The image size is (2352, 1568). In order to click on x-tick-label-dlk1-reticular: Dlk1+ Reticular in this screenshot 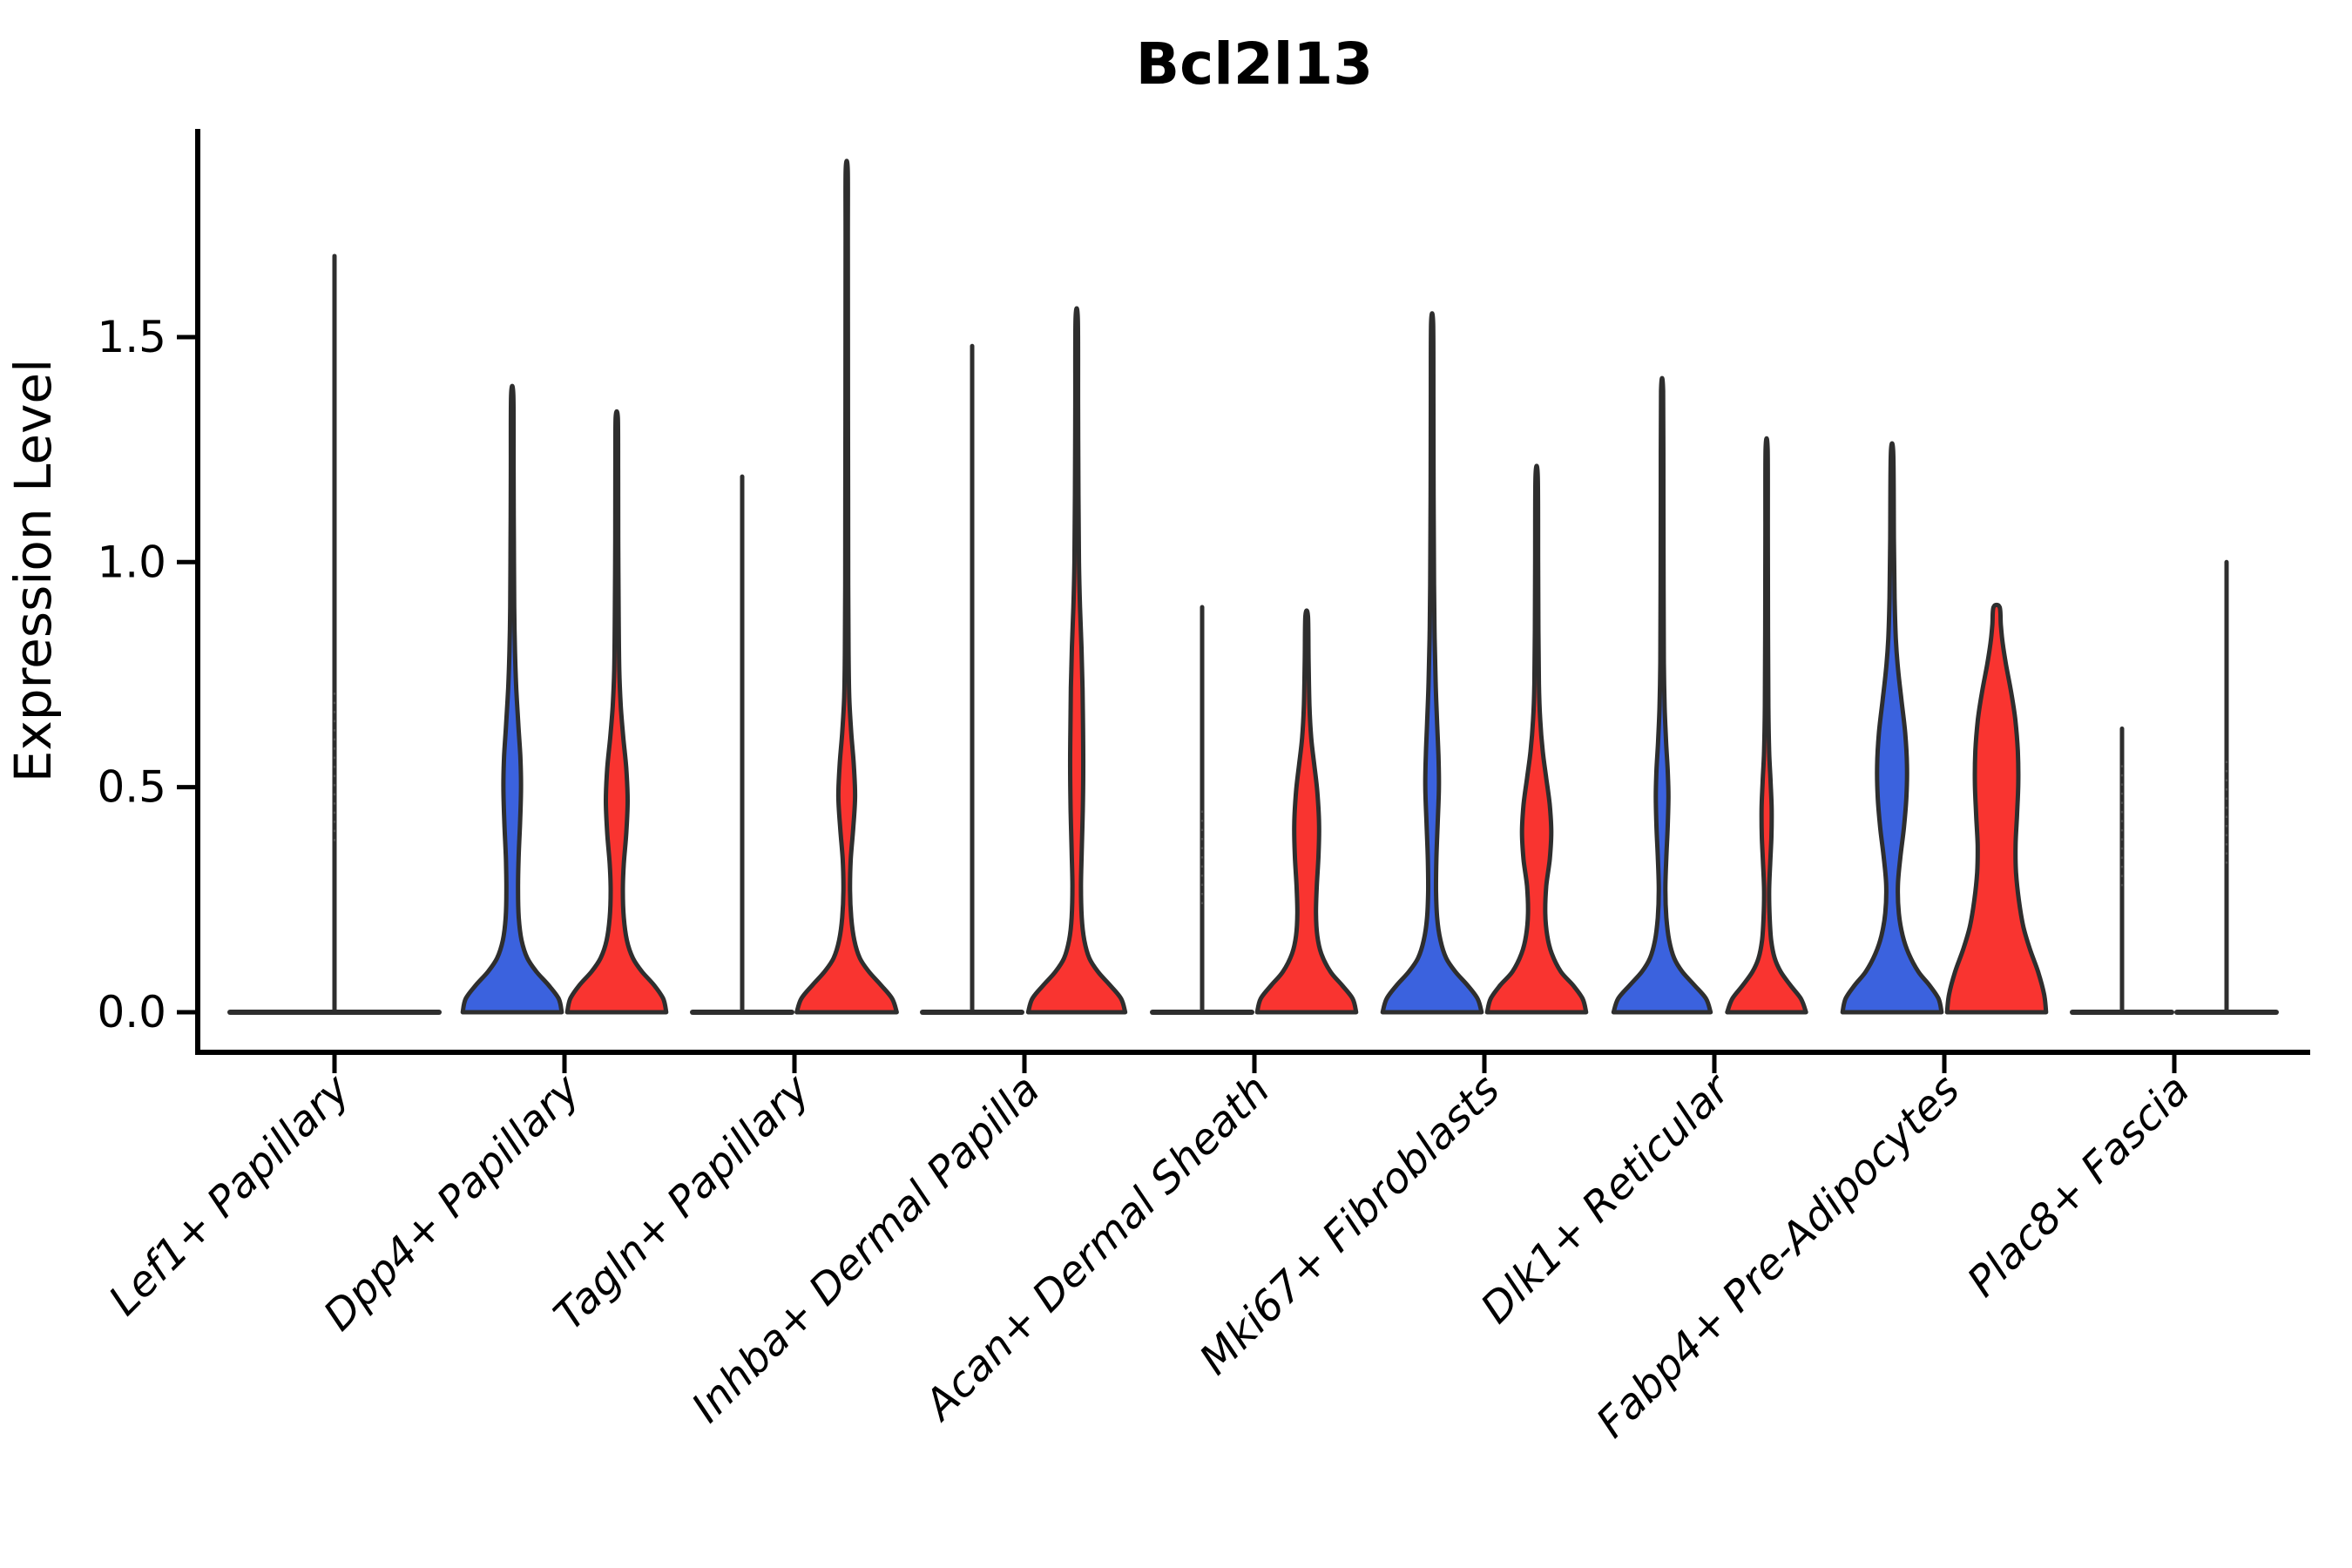, I will do `click(1606, 1199)`.